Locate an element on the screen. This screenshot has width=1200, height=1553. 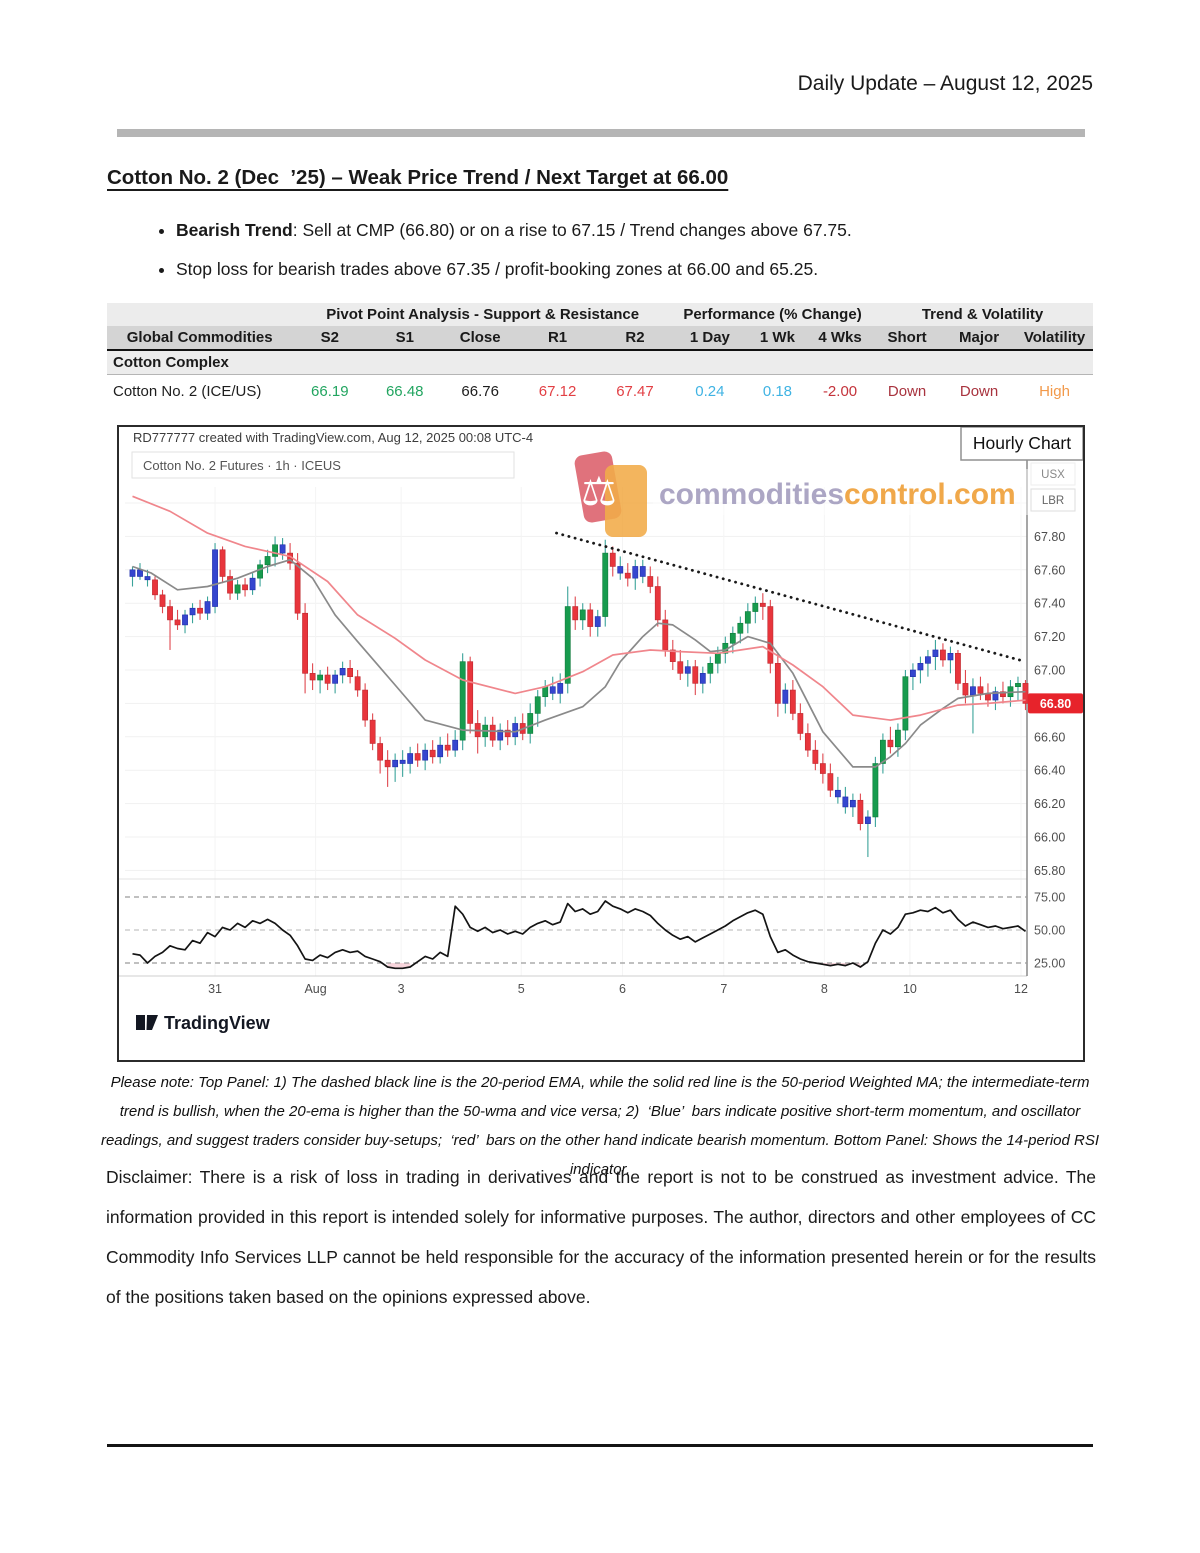
table-cell: 66.48 is located at coordinates (404, 391).